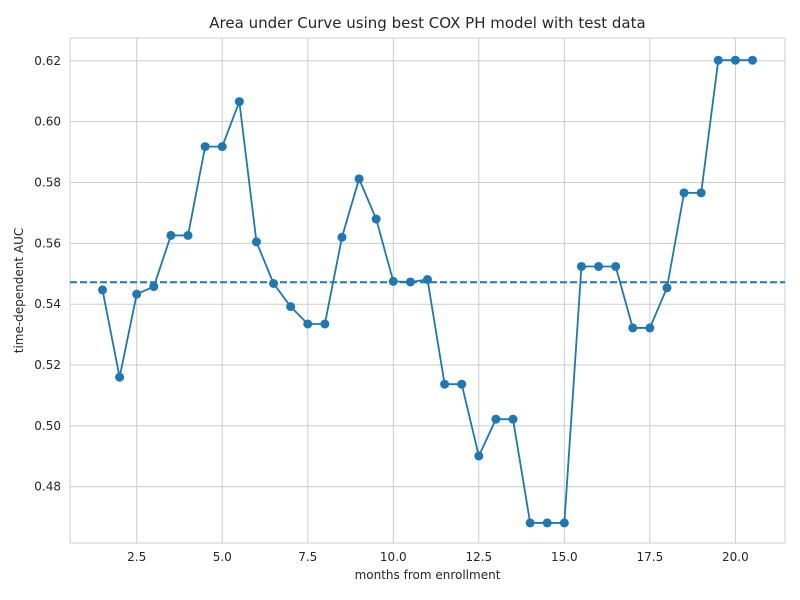 Image resolution: width=800 pixels, height=600 pixels. I want to click on y-tick-label: 0.60, so click(47, 122).